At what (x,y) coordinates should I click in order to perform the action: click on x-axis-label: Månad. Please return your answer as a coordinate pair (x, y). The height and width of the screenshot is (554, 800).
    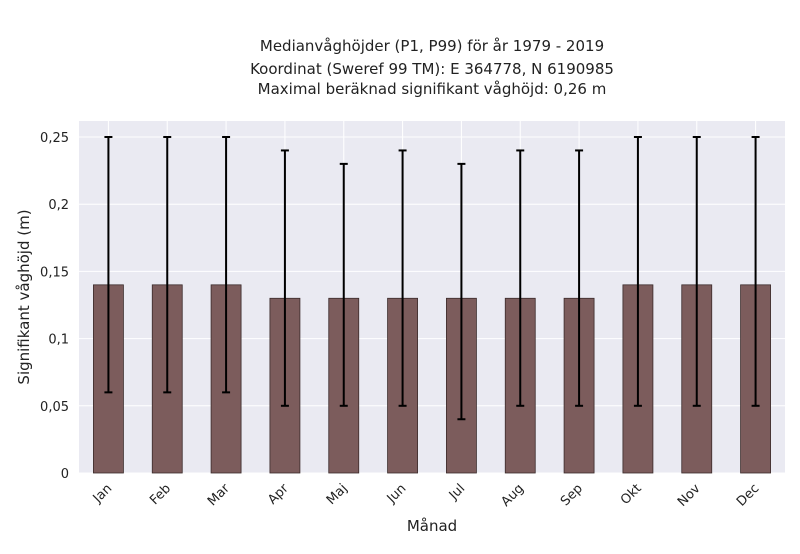
    Looking at the image, I should click on (432, 526).